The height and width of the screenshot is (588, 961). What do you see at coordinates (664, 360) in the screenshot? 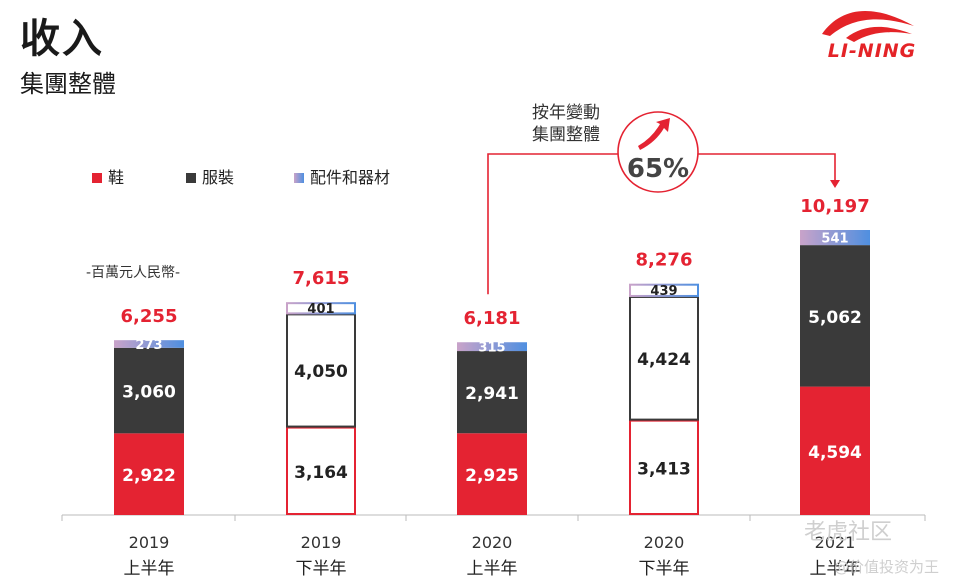
I see `data-label-apparel: 4,424` at bounding box center [664, 360].